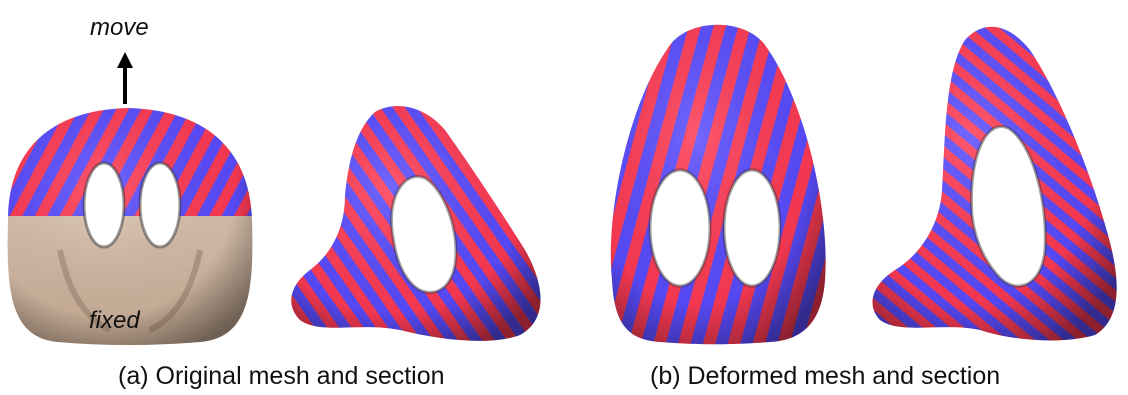 Image resolution: width=1128 pixels, height=395 pixels. What do you see at coordinates (119, 27) in the screenshot?
I see `move-label: move` at bounding box center [119, 27].